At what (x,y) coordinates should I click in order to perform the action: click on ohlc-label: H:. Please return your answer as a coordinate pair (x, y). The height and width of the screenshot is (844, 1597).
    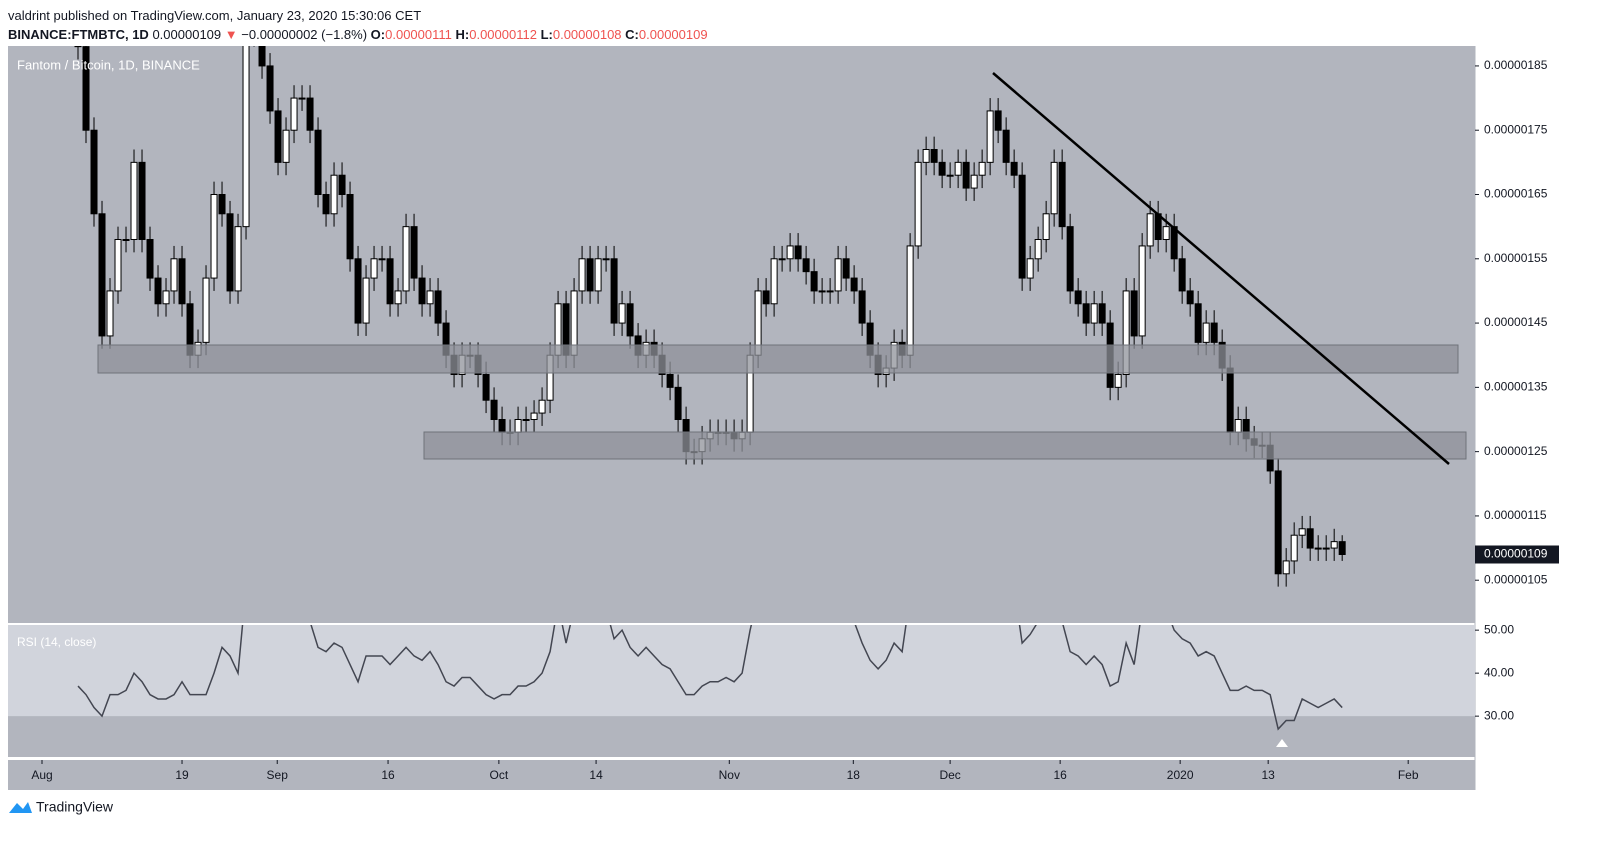
    Looking at the image, I should click on (462, 34).